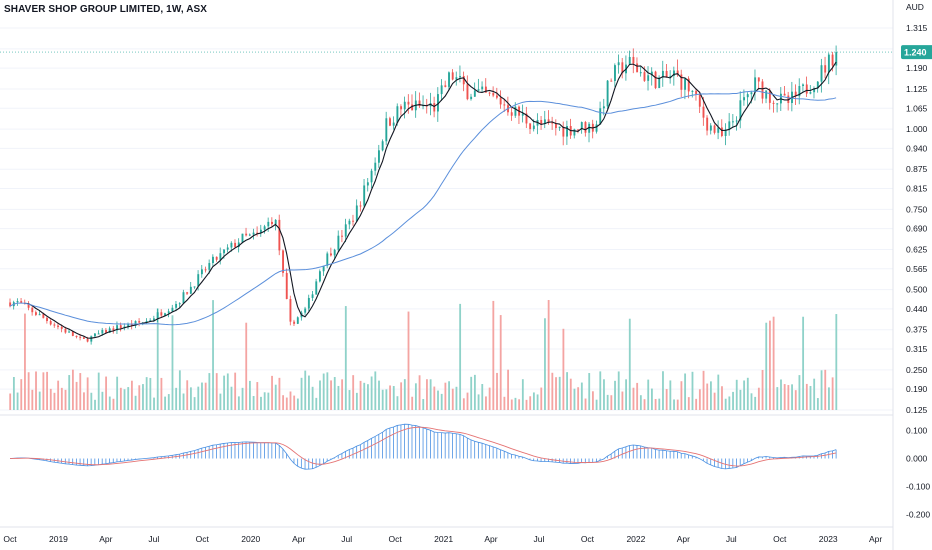 The height and width of the screenshot is (550, 932). I want to click on signal-line, so click(423, 446).